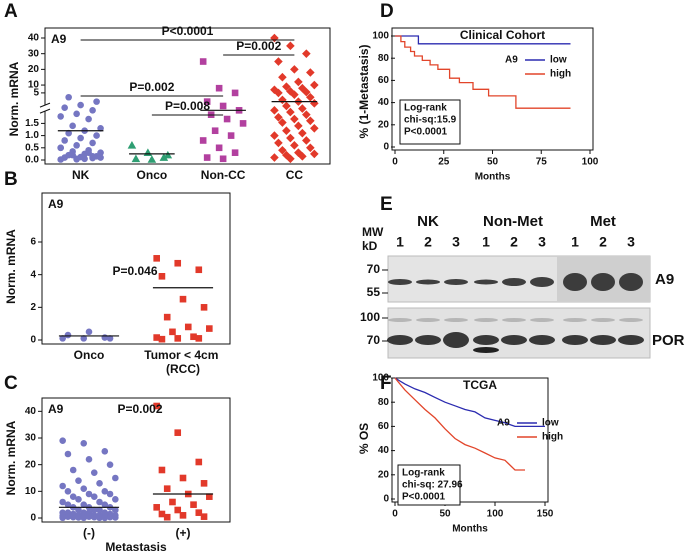 Image resolution: width=685 pixels, height=551 pixels. What do you see at coordinates (373, 232) in the screenshot?
I see `mw-title: MW` at bounding box center [373, 232].